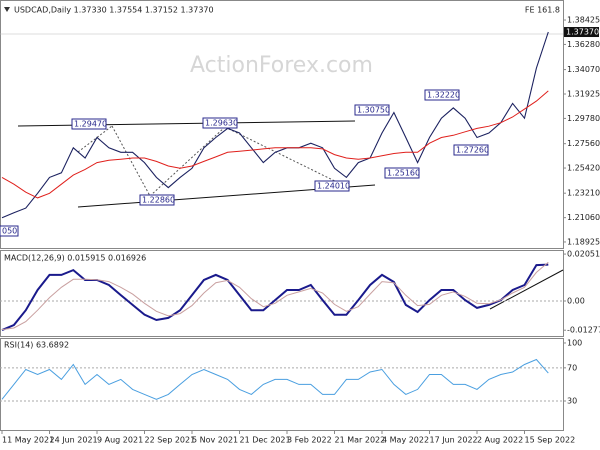 This screenshot has height=450, width=600. I want to click on price-label: 1.32220, so click(443, 95).